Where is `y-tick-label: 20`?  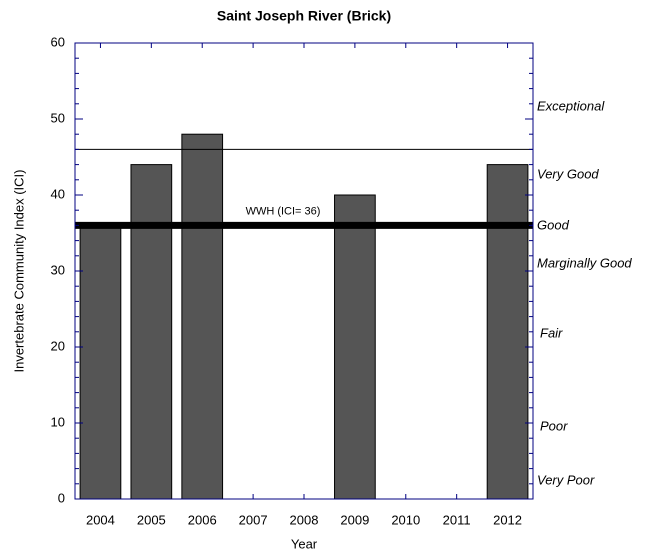
y-tick-label: 20 is located at coordinates (58, 345).